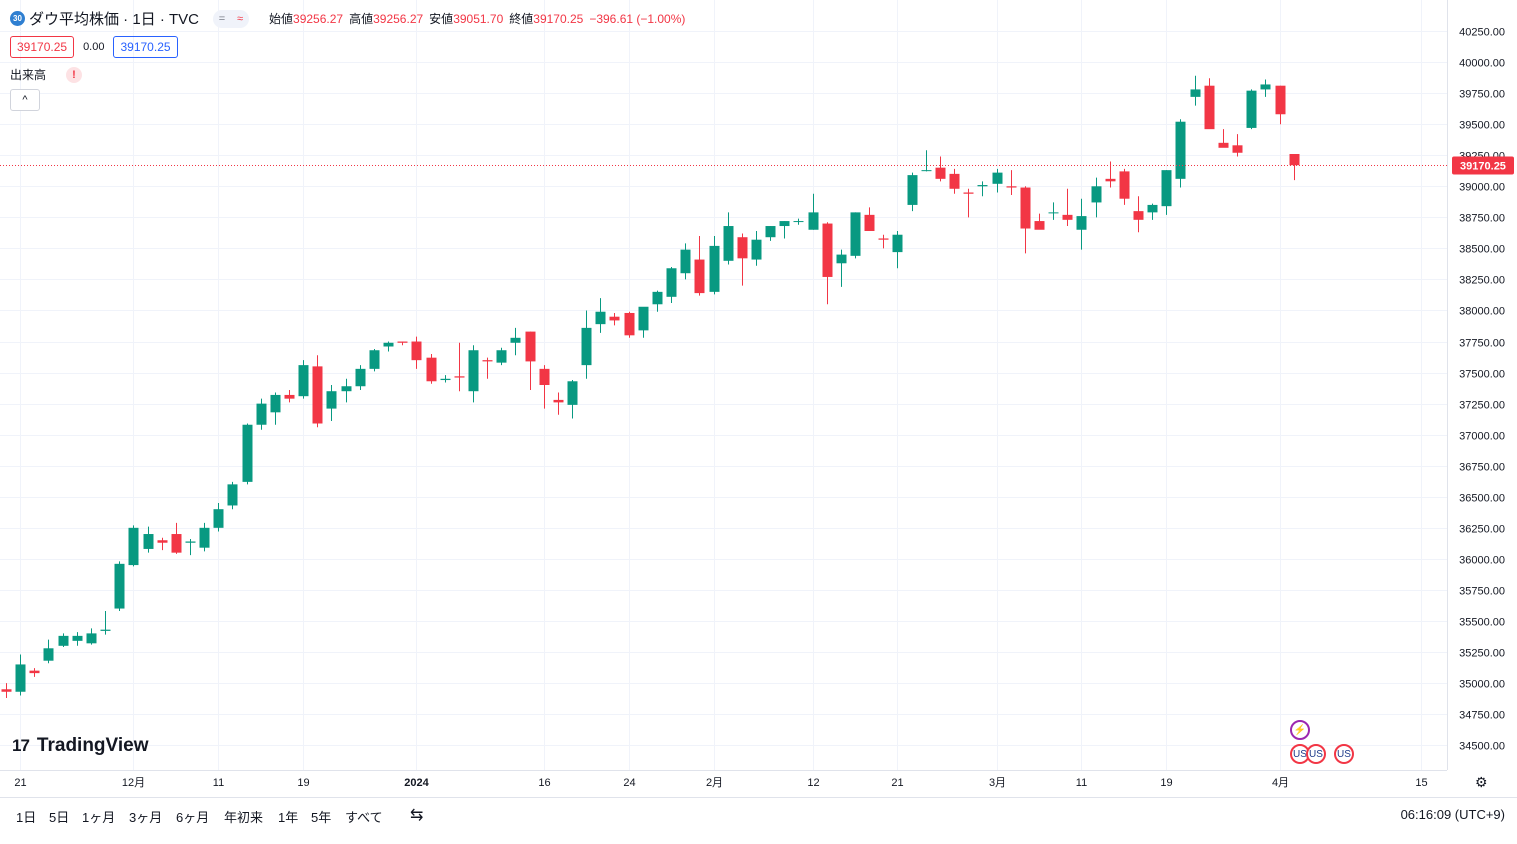 This screenshot has width=1517, height=844. I want to click on open-value: 39256.27, so click(318, 18).